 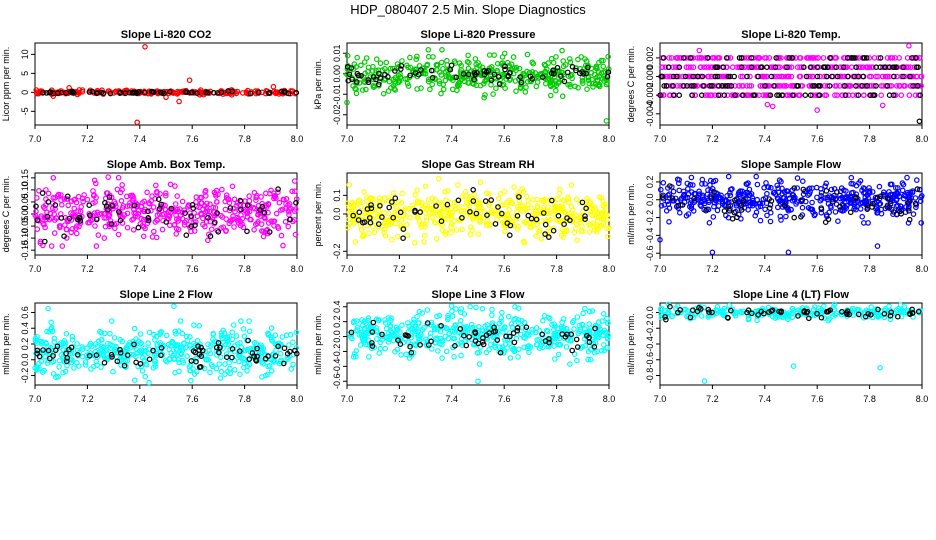 What do you see at coordinates (650, 376) in the screenshot?
I see `y-tick-label: -0.8` at bounding box center [650, 376].